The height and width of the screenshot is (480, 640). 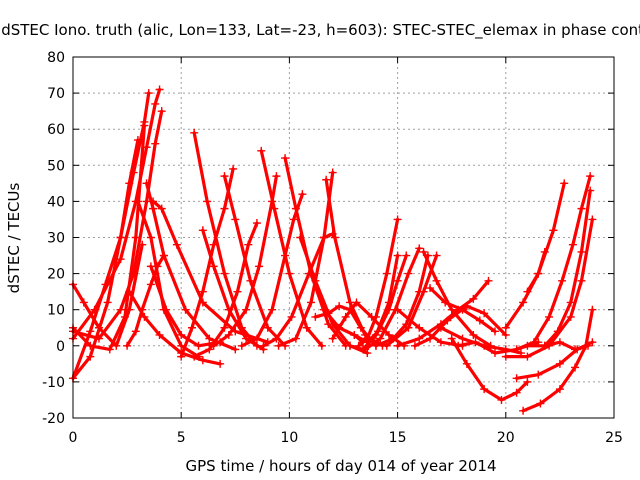 What do you see at coordinates (341, 466) in the screenshot?
I see `x-axis-label: GPS time / hours of day 014 of year 2014` at bounding box center [341, 466].